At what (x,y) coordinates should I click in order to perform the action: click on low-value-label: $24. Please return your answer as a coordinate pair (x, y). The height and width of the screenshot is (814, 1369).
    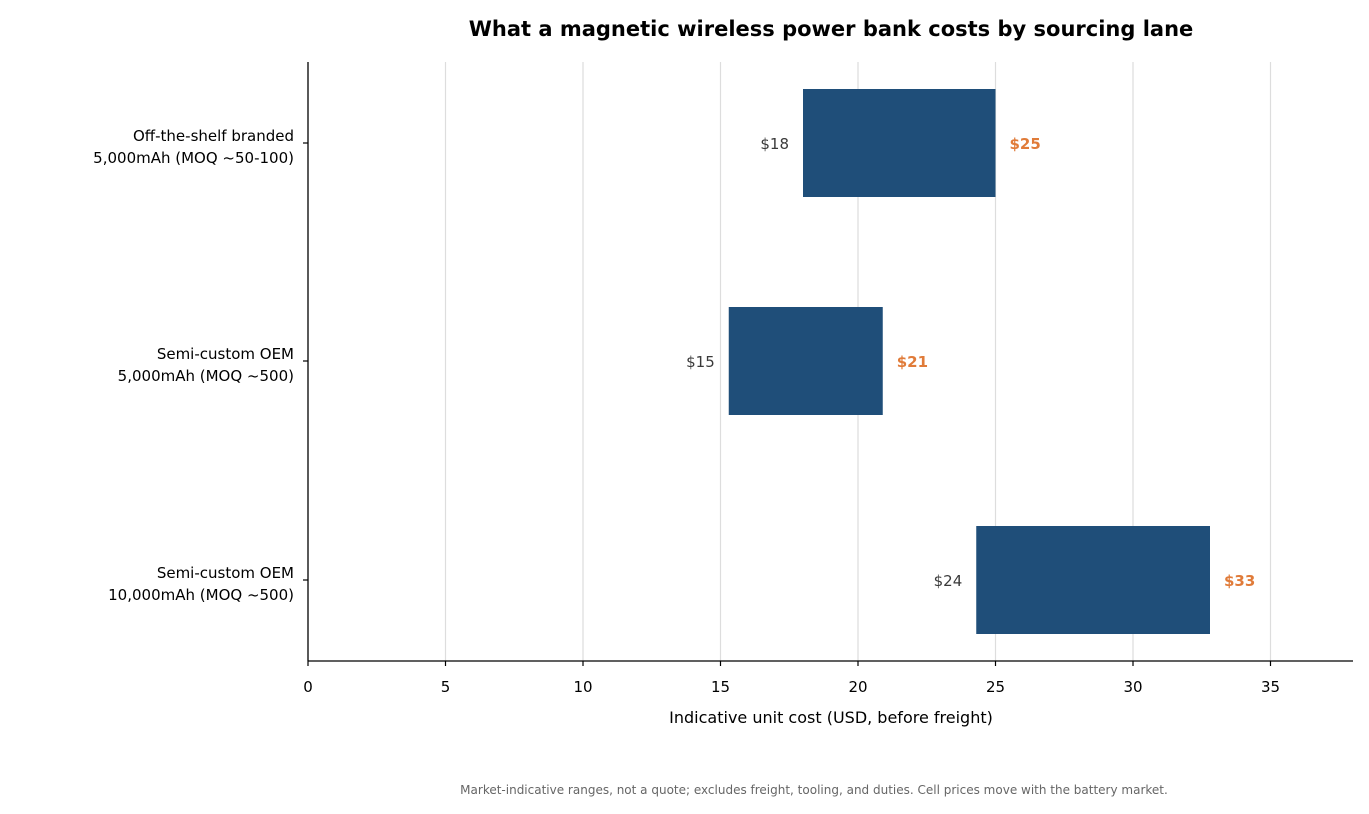
    Looking at the image, I should click on (948, 581).